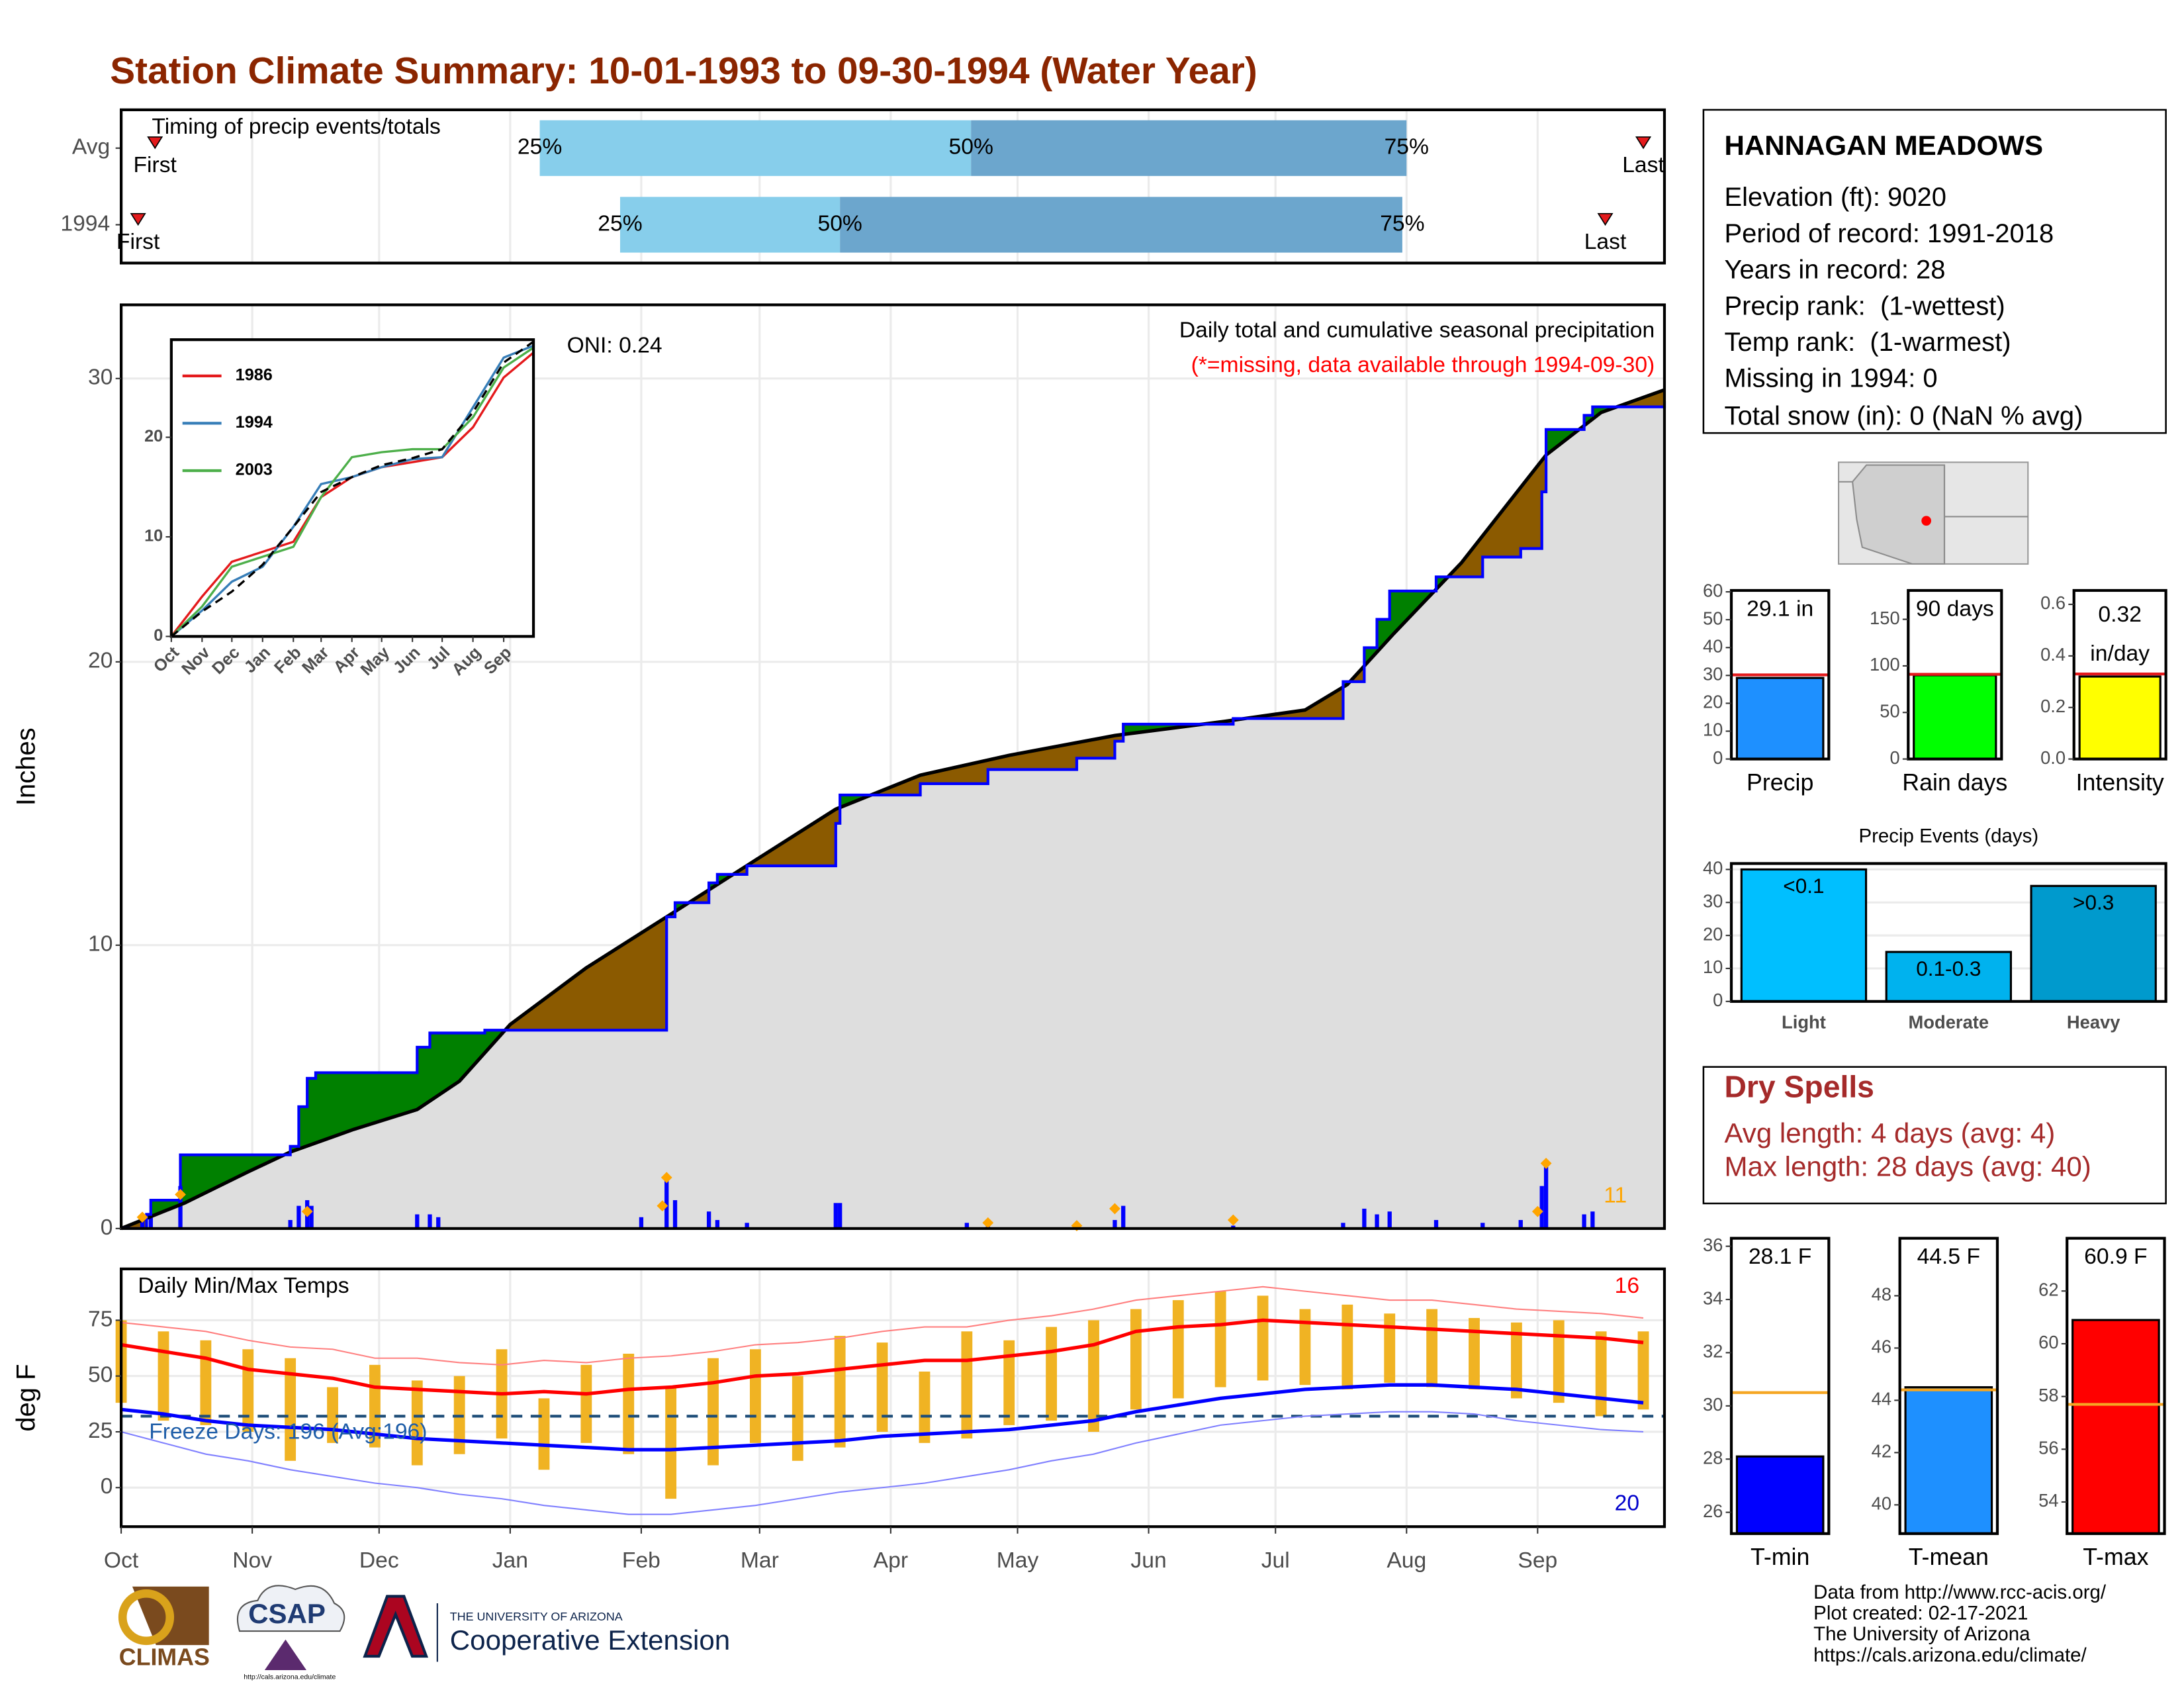 The width and height of the screenshot is (2184, 1688). I want to click on row-label: 1994, so click(85, 223).